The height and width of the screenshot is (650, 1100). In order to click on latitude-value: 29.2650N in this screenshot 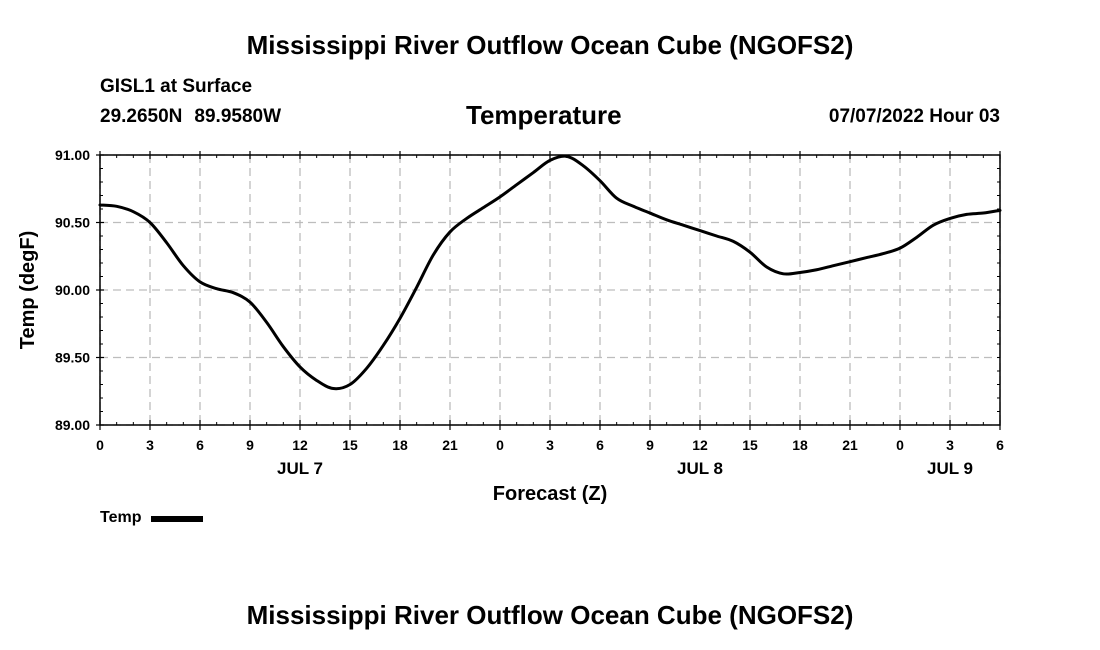, I will do `click(141, 116)`.